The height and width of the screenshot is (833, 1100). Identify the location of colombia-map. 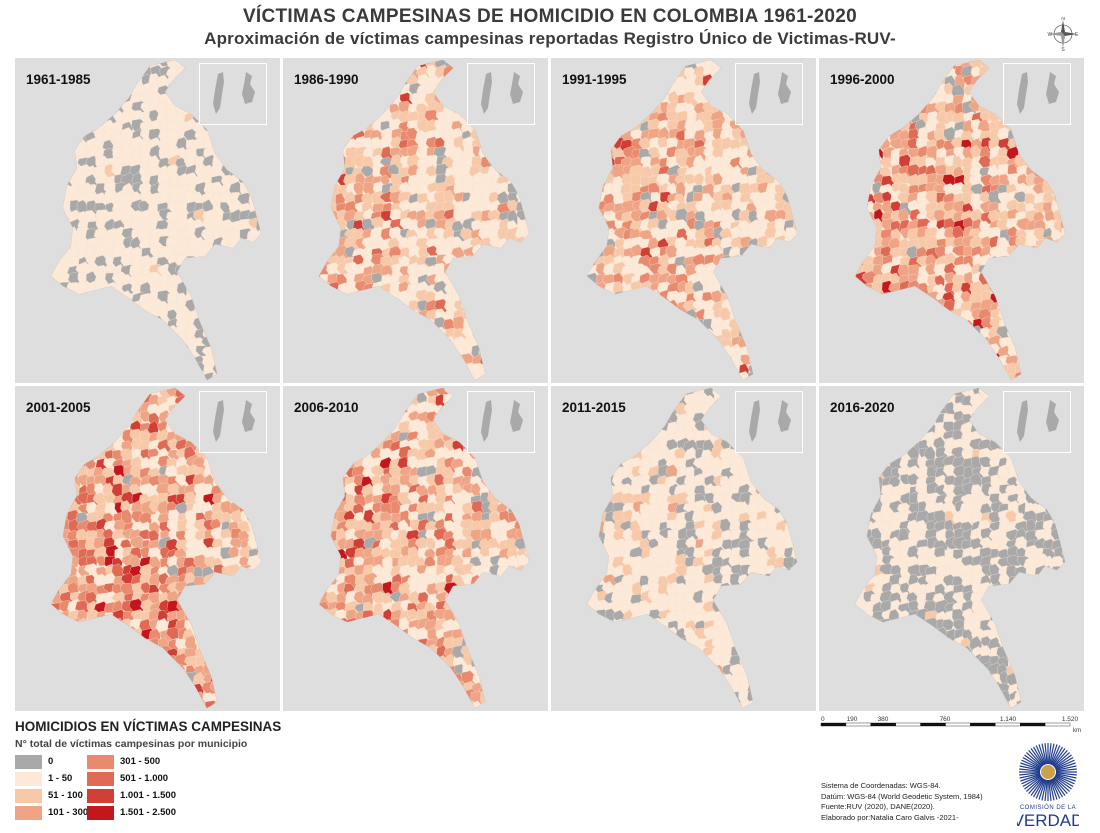
(416, 221).